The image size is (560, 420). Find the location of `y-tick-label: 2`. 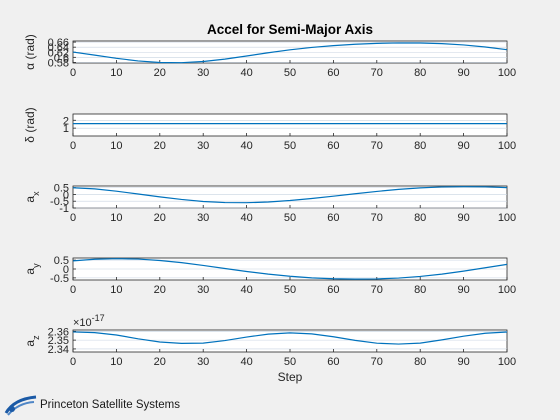

y-tick-label: 2 is located at coordinates (66, 121).